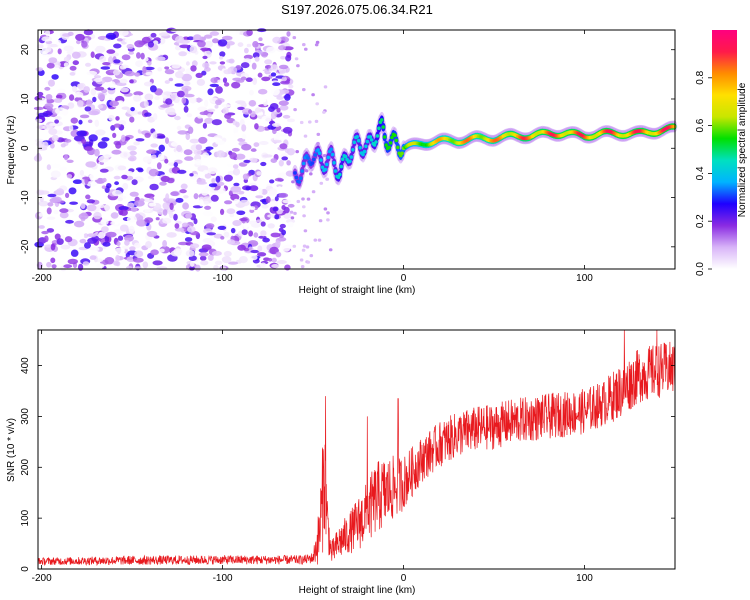 This screenshot has width=750, height=600. I want to click on colorbar-tick-label: 0.4, so click(700, 173).